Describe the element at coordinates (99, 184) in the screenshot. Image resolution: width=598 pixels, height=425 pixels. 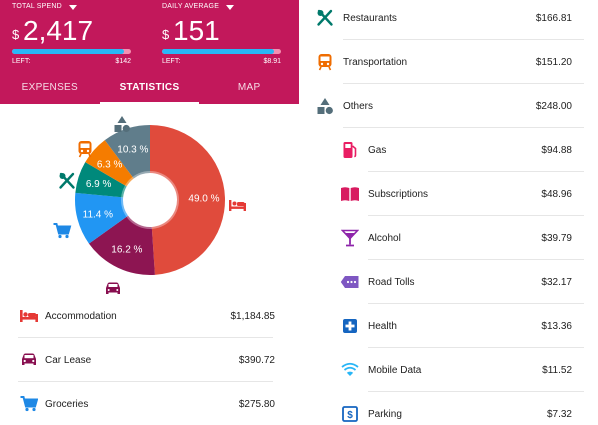
I see `slice-percent-label: 6.9 %` at that location.